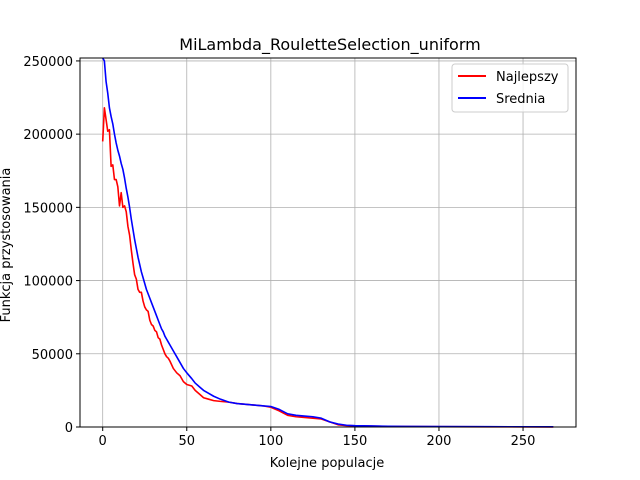  Describe the element at coordinates (510, 88) in the screenshot. I see `legend: Najlepszy Srednia` at that location.